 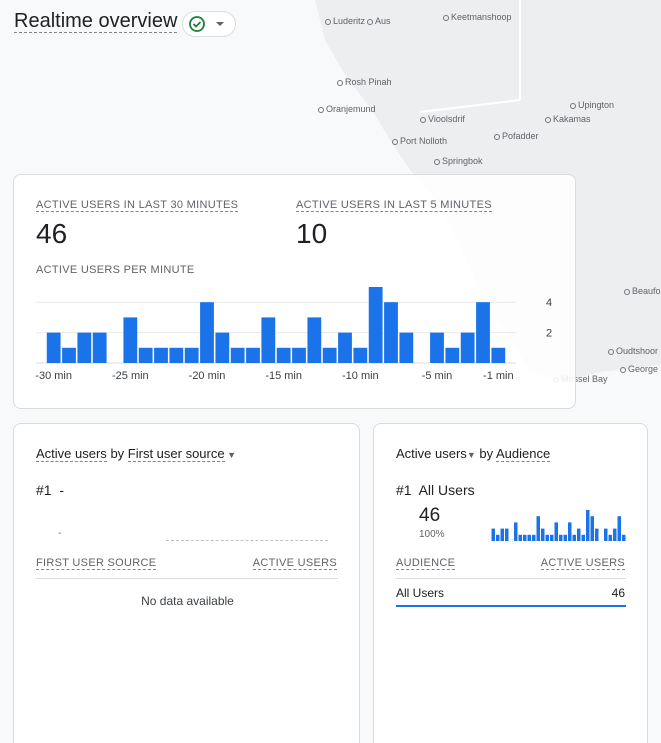 What do you see at coordinates (549, 334) in the screenshot?
I see `y-tick-label: 2` at bounding box center [549, 334].